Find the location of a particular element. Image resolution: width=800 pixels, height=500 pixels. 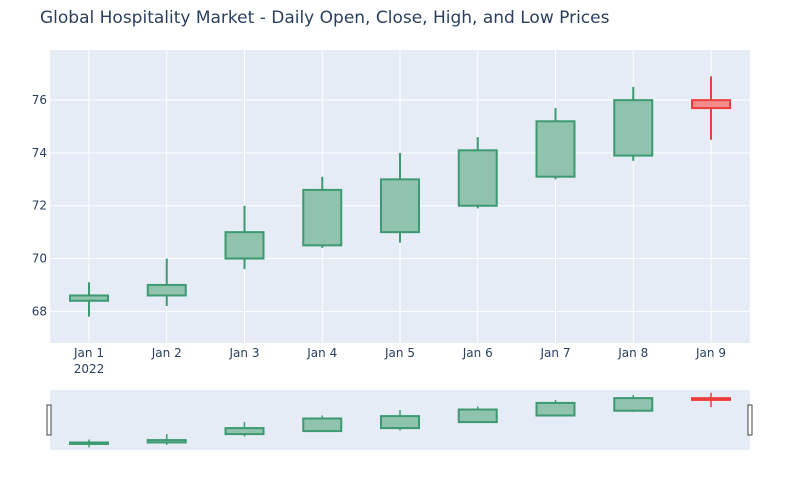

x-tick-label: Jan 9 is located at coordinates (710, 353).